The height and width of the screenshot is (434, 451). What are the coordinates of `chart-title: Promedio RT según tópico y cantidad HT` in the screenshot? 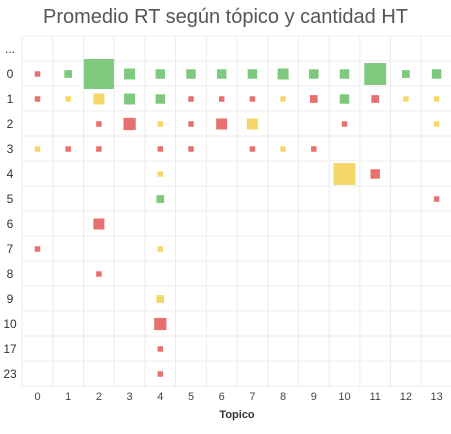 It's located at (225, 17).